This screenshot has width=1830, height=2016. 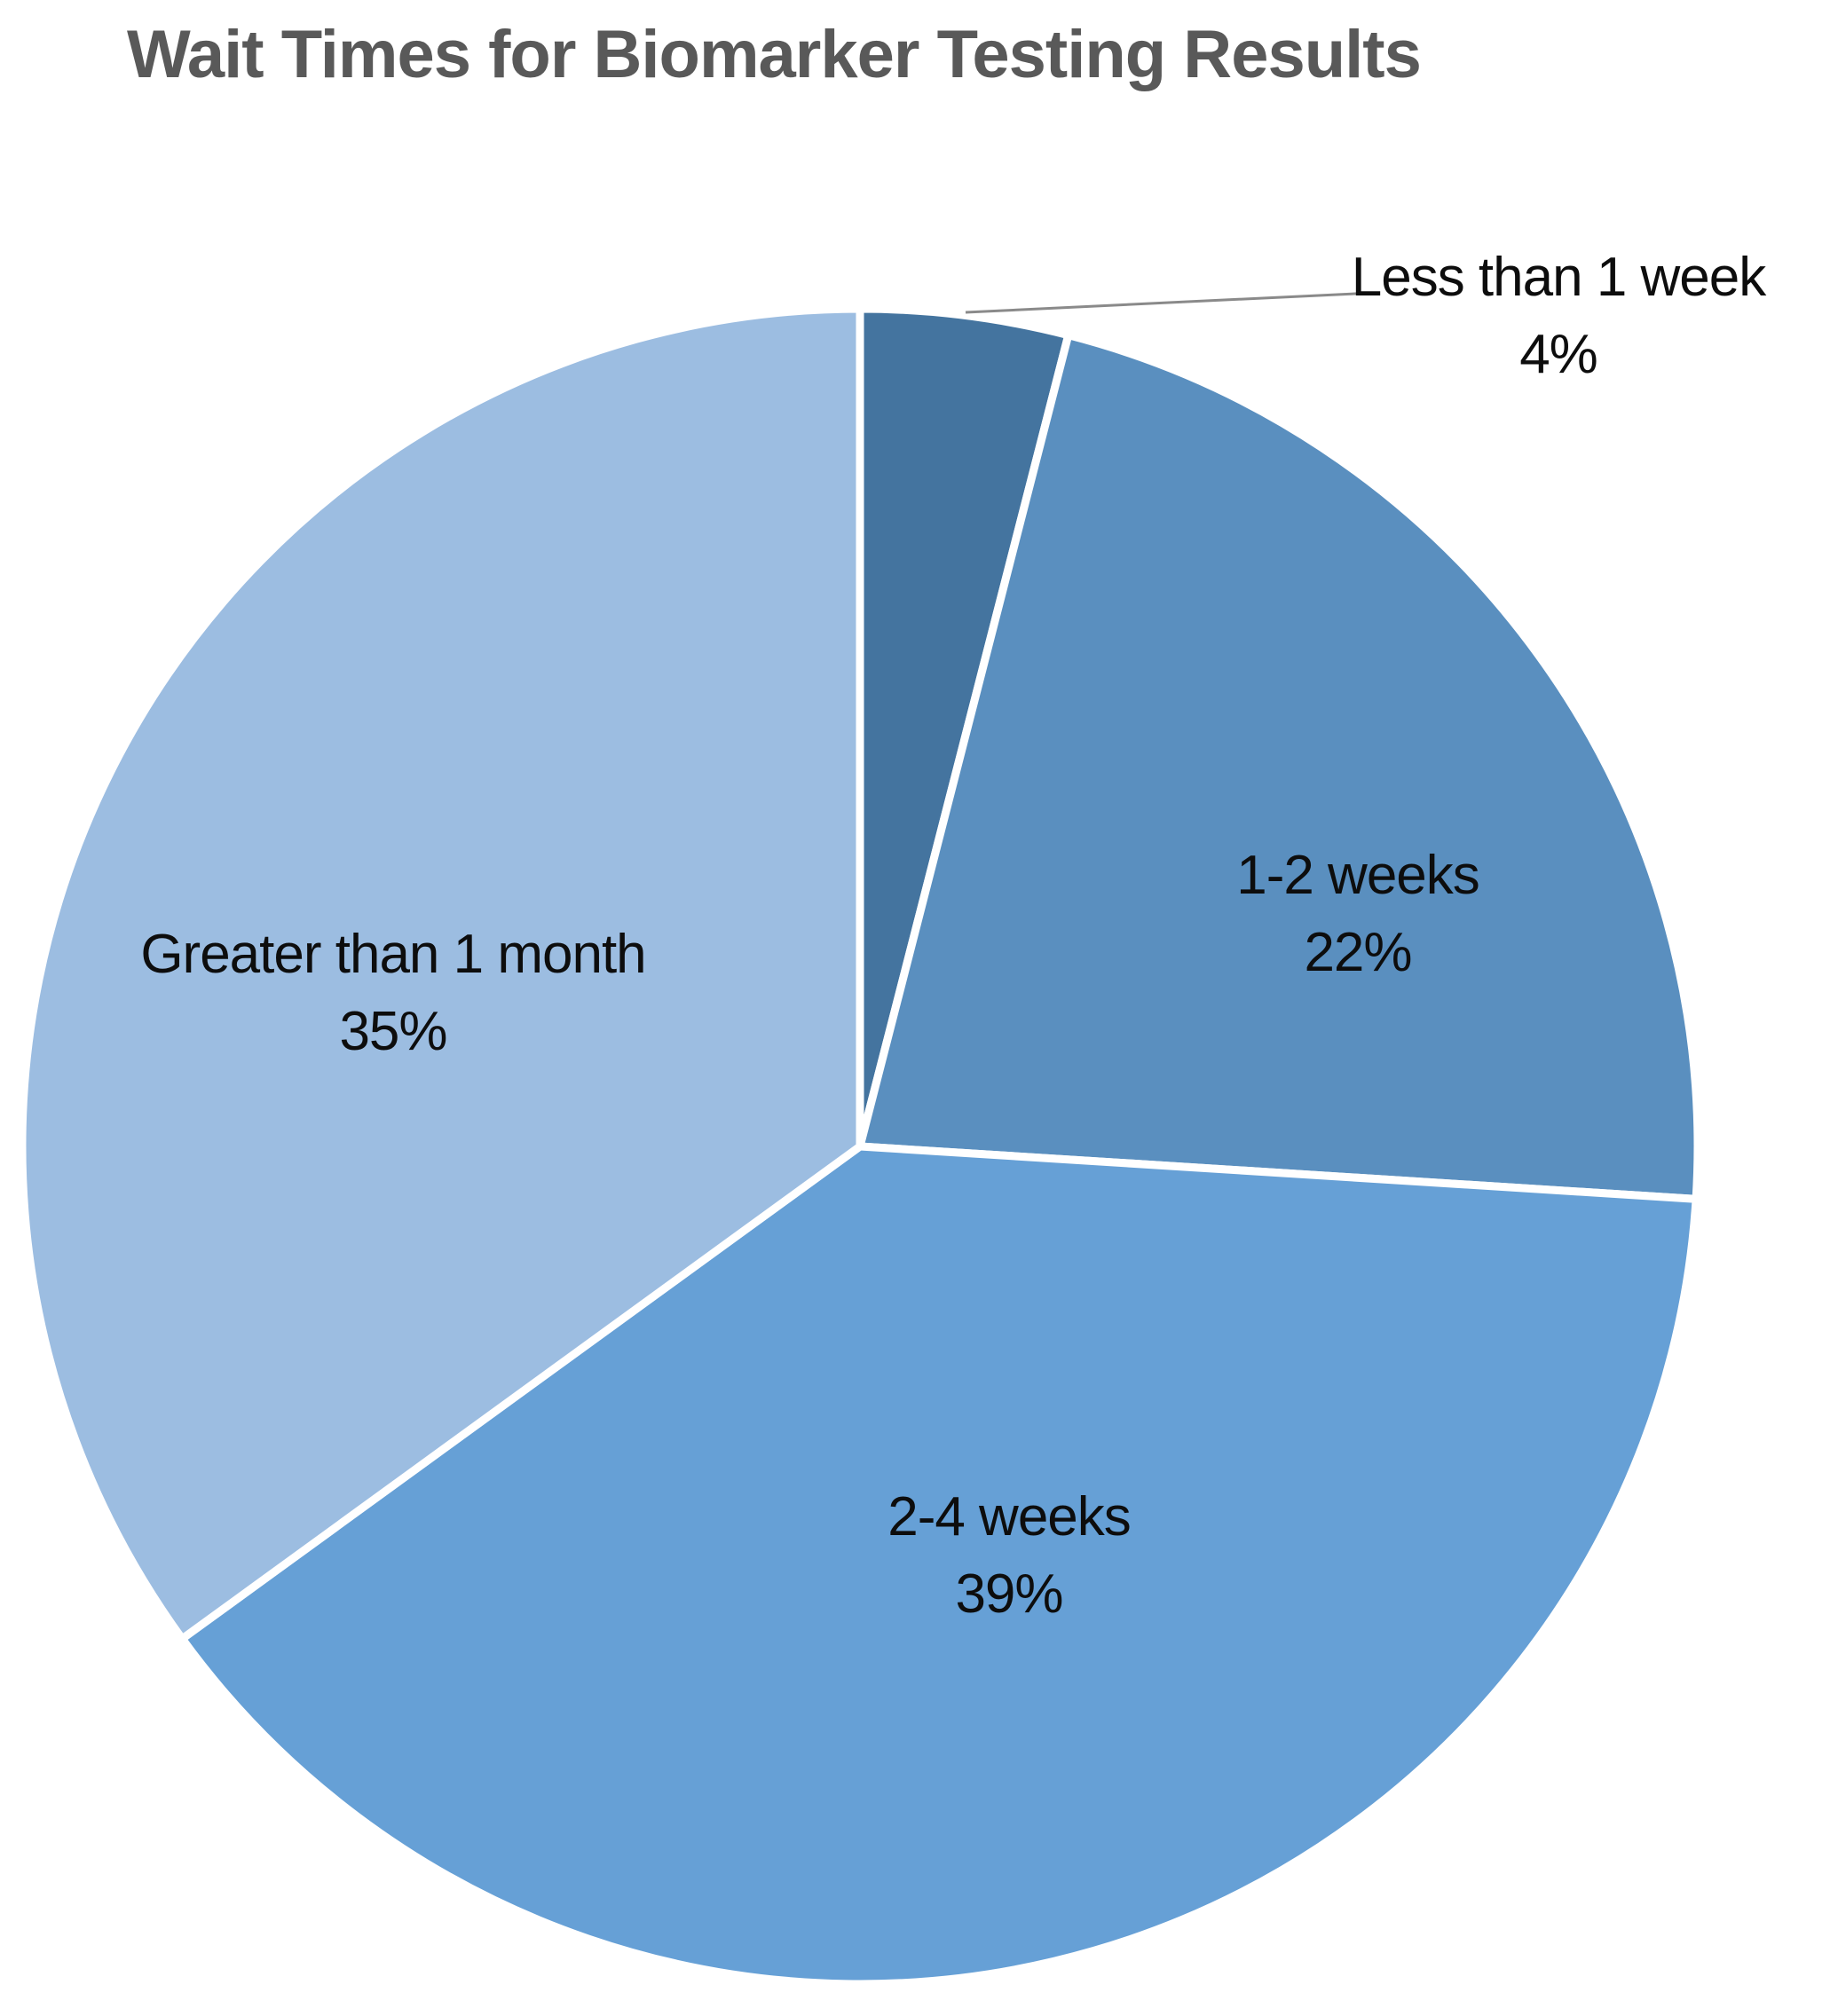 What do you see at coordinates (1170, 303) in the screenshot?
I see `leader-line-less-than-1-week` at bounding box center [1170, 303].